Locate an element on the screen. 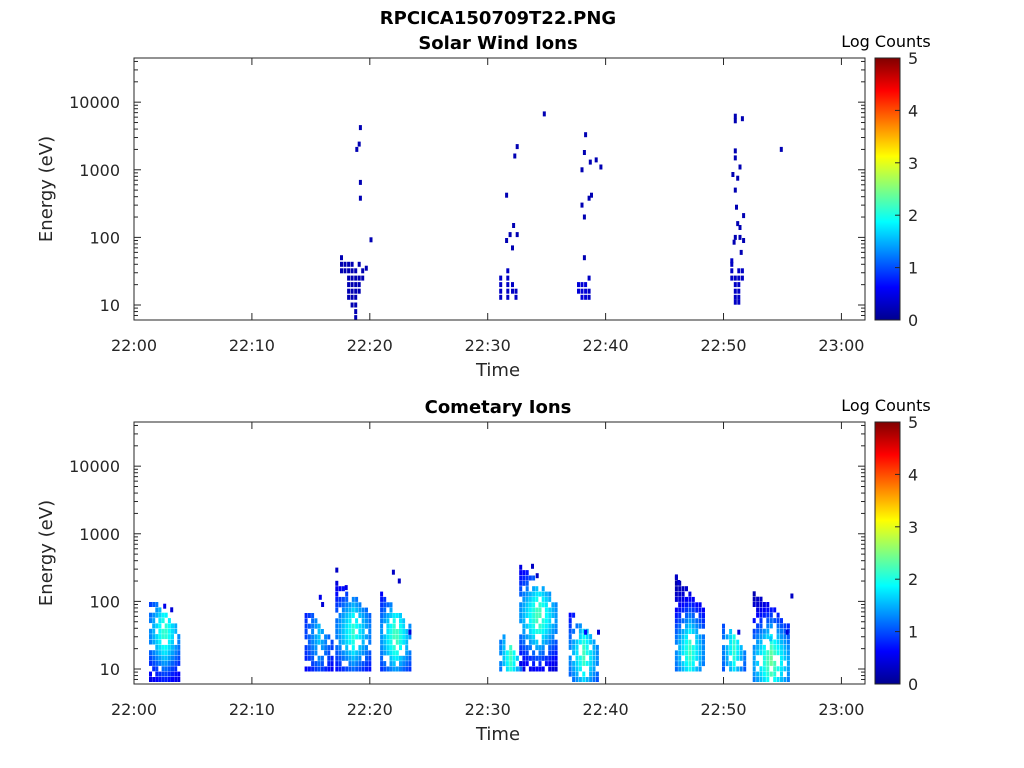 The height and width of the screenshot is (768, 1024). colorbar-tick-label: 2 is located at coordinates (913, 215).